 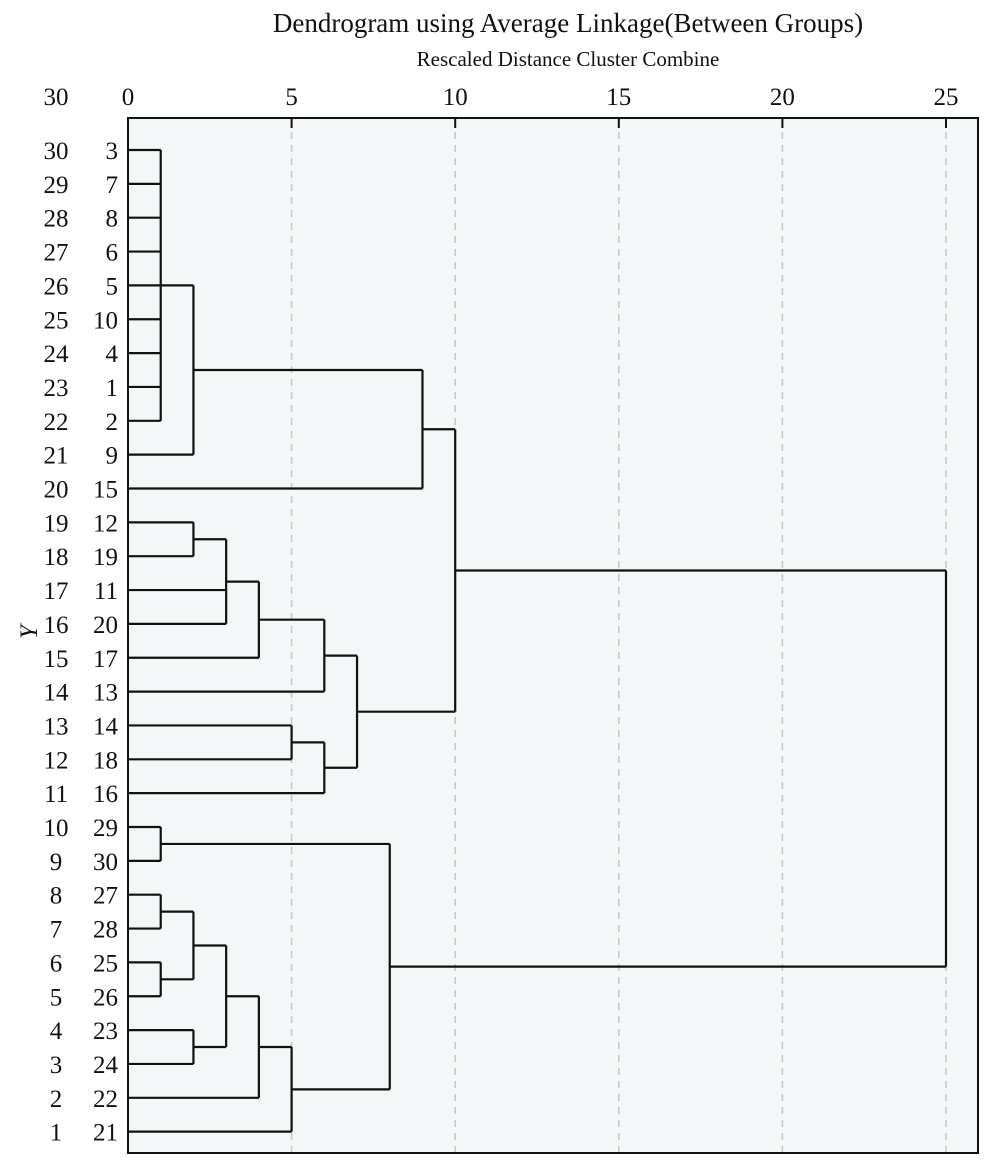 I want to click on row-number-30: 30, so click(x=56, y=151).